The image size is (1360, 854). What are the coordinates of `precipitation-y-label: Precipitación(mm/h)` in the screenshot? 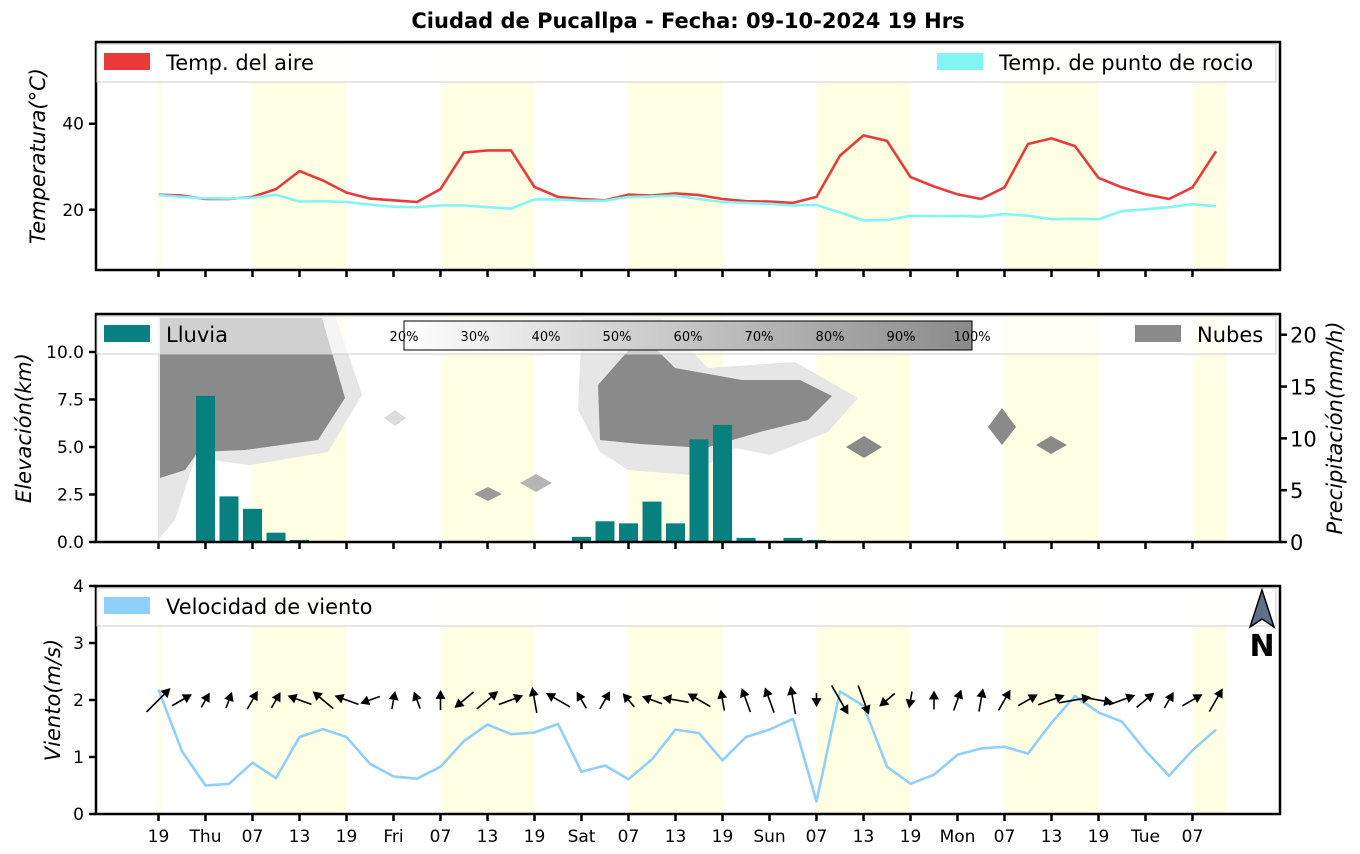 It's located at (1335, 427).